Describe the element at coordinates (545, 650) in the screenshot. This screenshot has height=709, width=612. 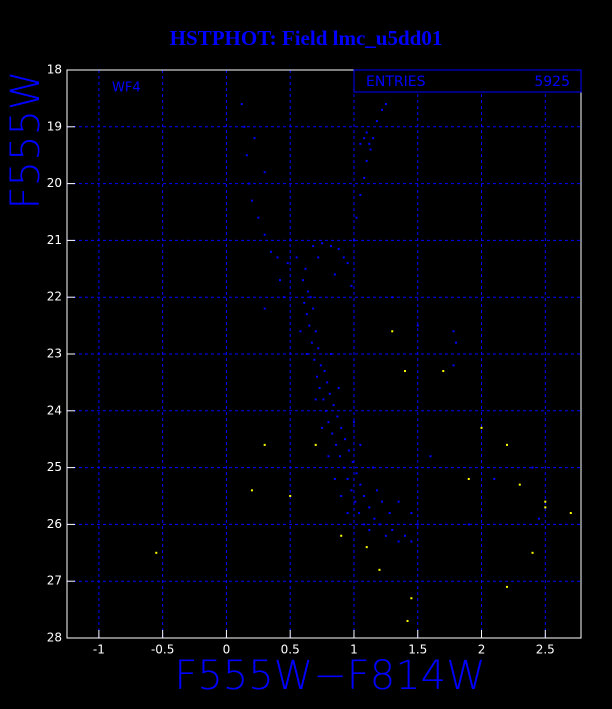
I see `x-tick-label: 2.5` at that location.